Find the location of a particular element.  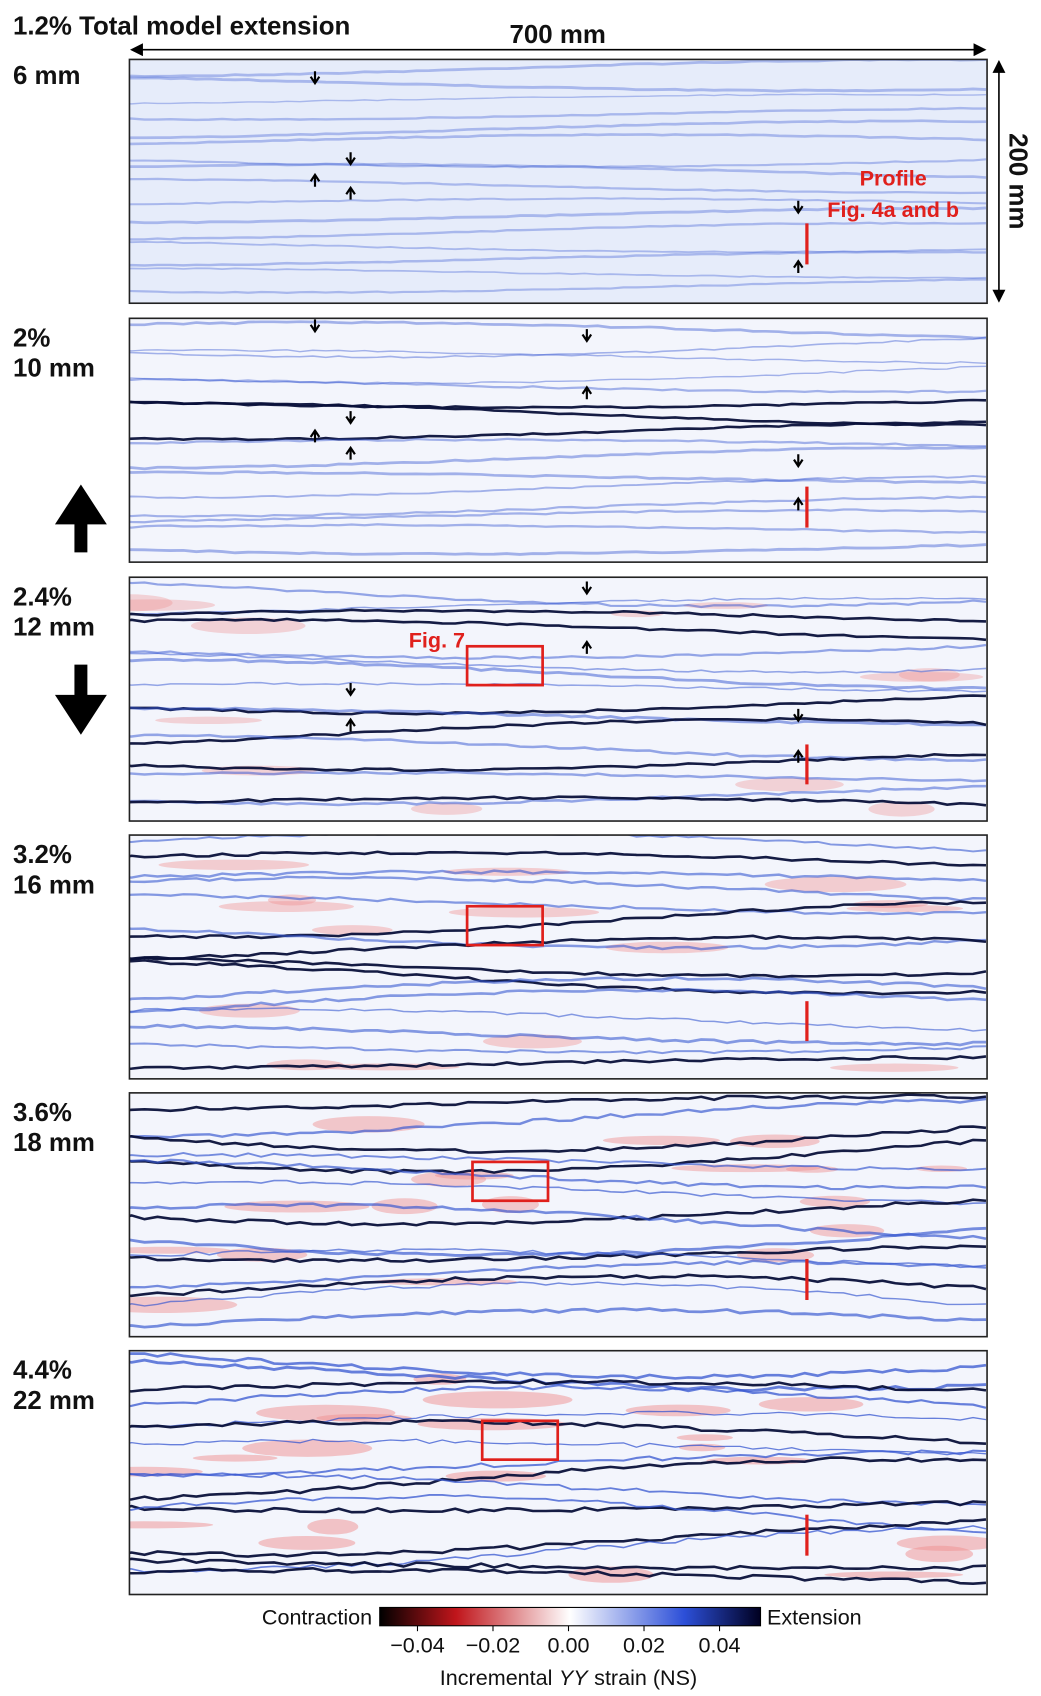

colorbar-tick-label: 0.04 is located at coordinates (720, 1645).